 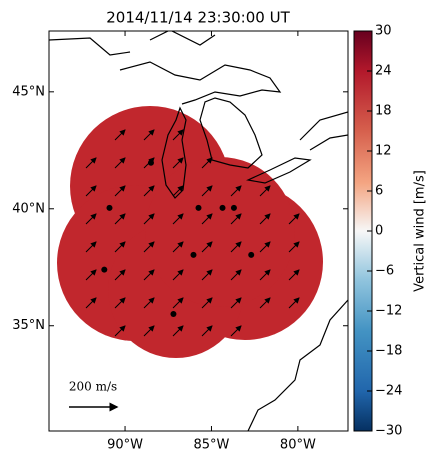 I want to click on colorbar-tick-label: 18, so click(x=383, y=111).